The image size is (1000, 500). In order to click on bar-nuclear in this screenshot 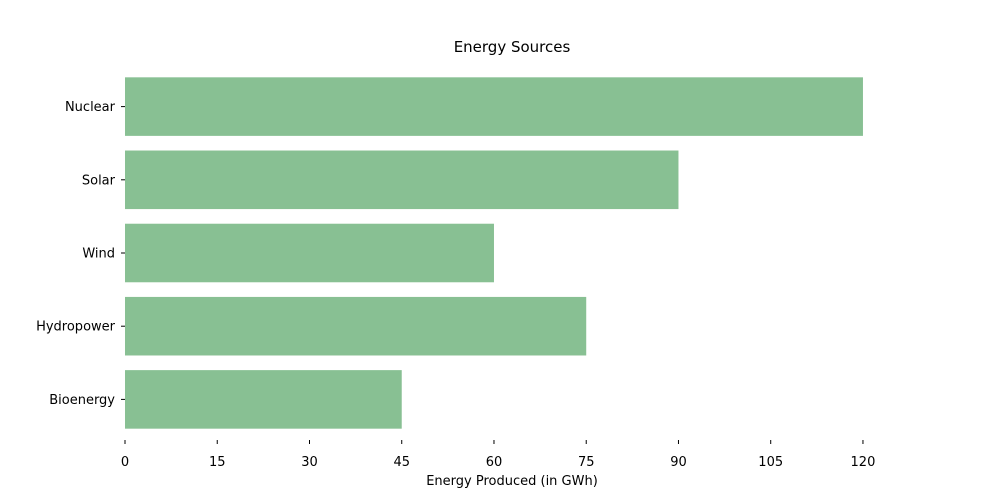, I will do `click(494, 106)`.